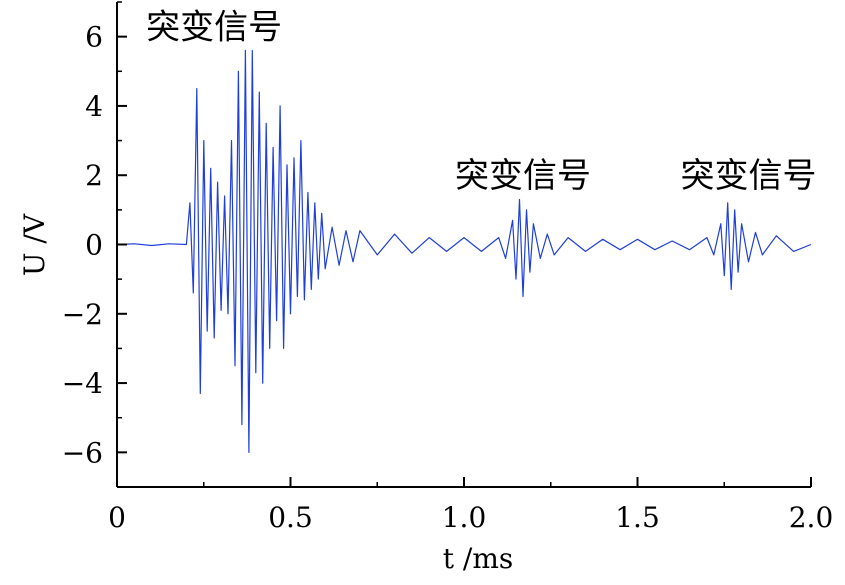  Describe the element at coordinates (82, 383) in the screenshot. I see `y-tick-label: −4` at that location.